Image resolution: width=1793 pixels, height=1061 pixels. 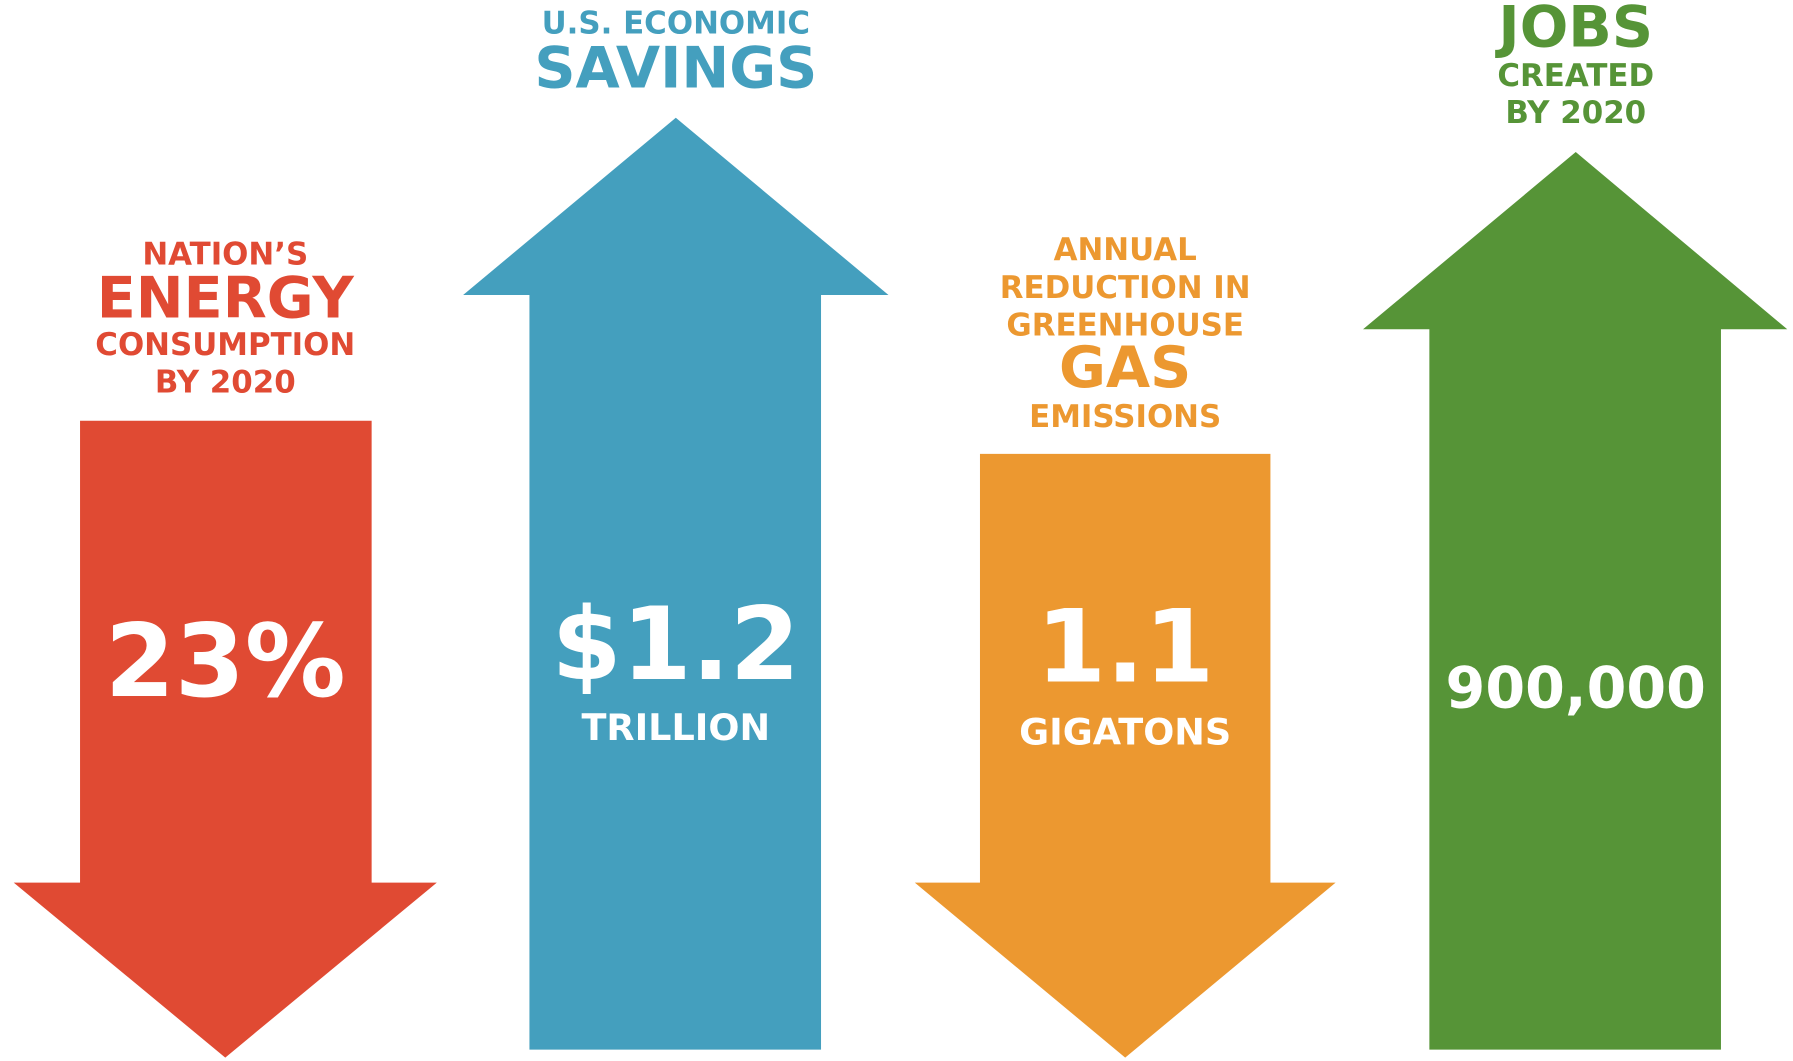 I want to click on heading-line: GAS, so click(x=1125, y=368).